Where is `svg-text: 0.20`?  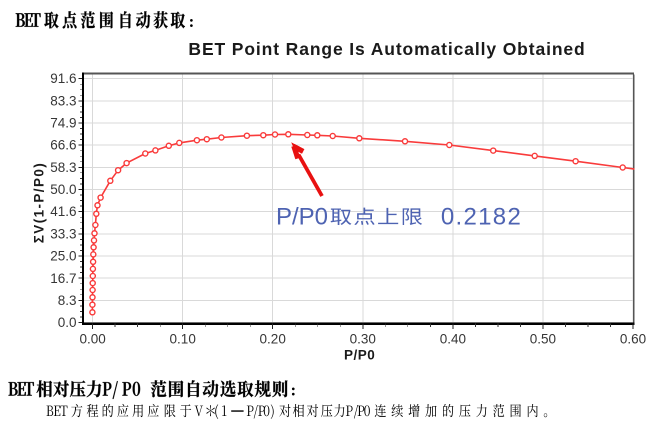
svg-text: 0.20 is located at coordinates (273, 339).